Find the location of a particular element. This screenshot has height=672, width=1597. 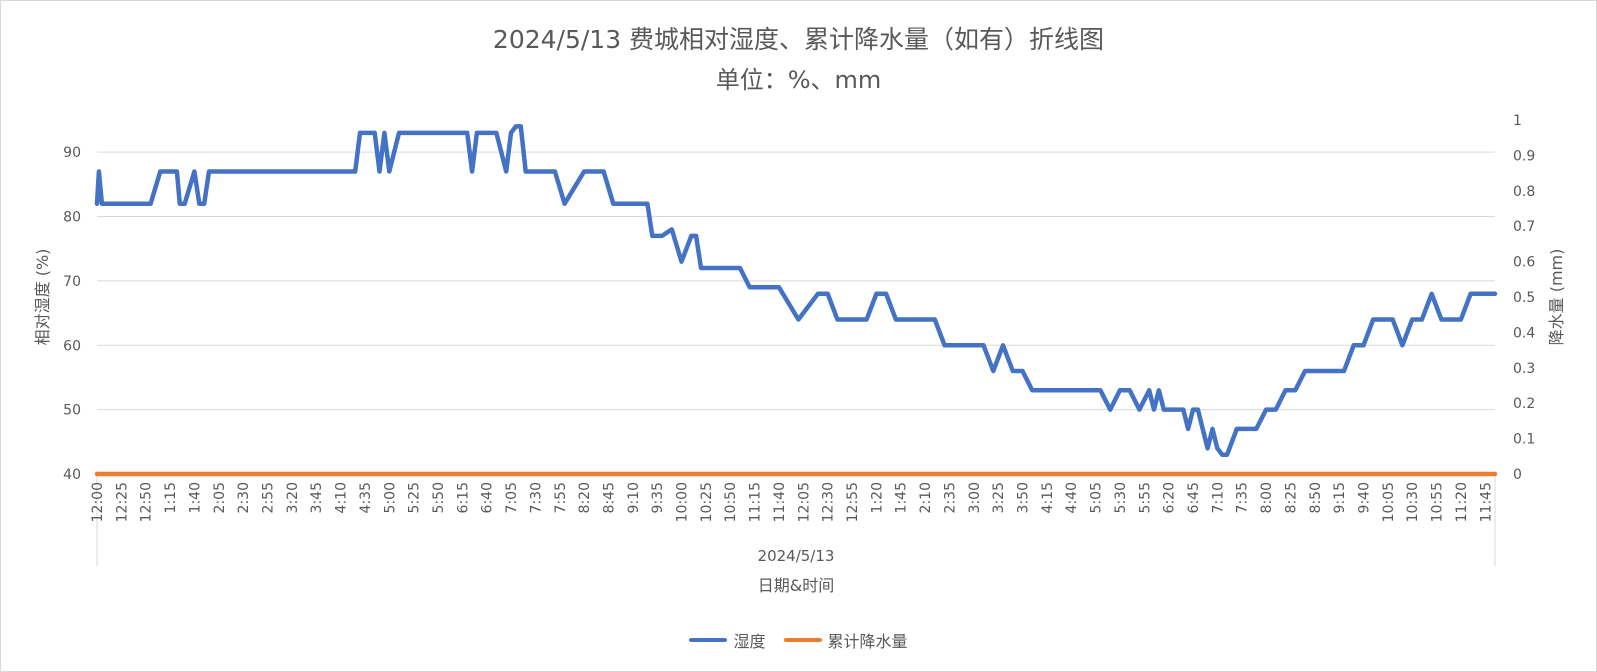

x-tick-label: 10:55 is located at coordinates (1438, 502).